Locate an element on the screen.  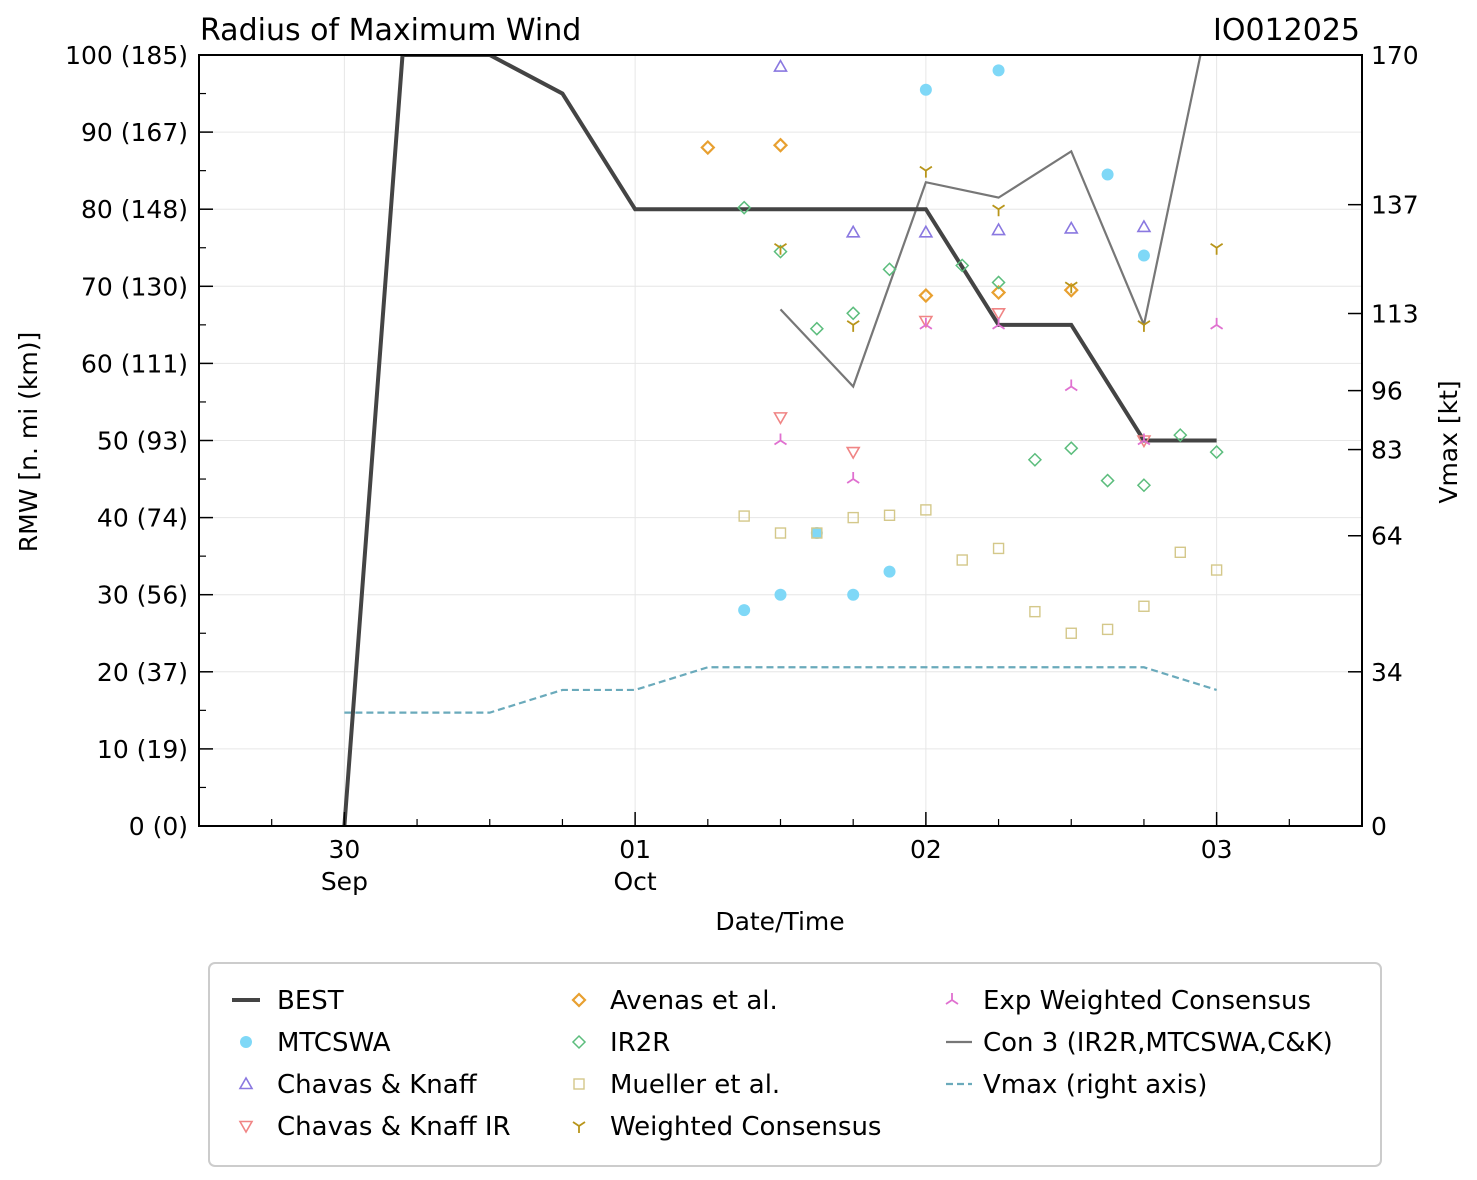
legend-box is located at coordinates (795, 1064).